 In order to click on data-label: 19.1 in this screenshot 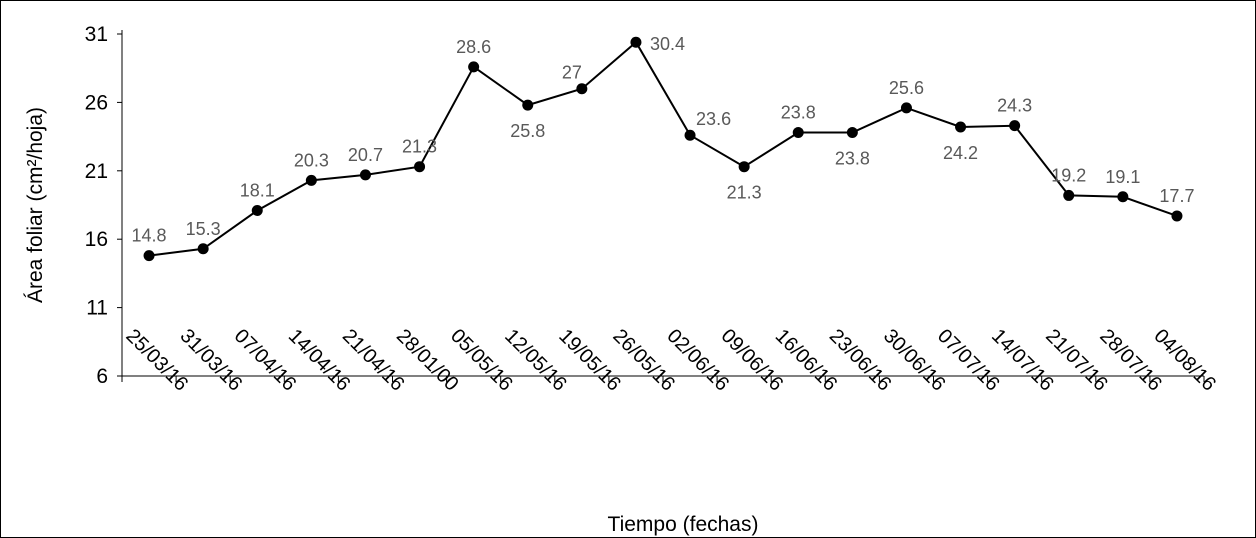, I will do `click(1122, 177)`.